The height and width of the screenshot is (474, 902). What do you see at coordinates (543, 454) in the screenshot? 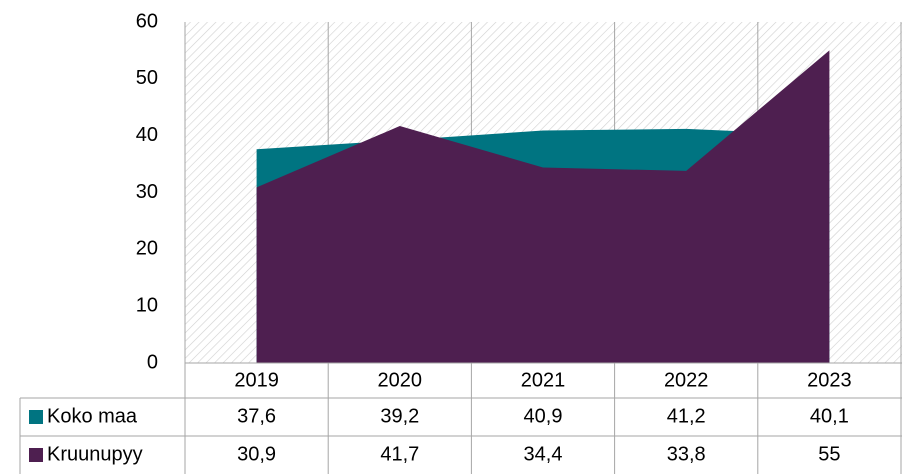
I see `value-label: 34,4` at bounding box center [543, 454].